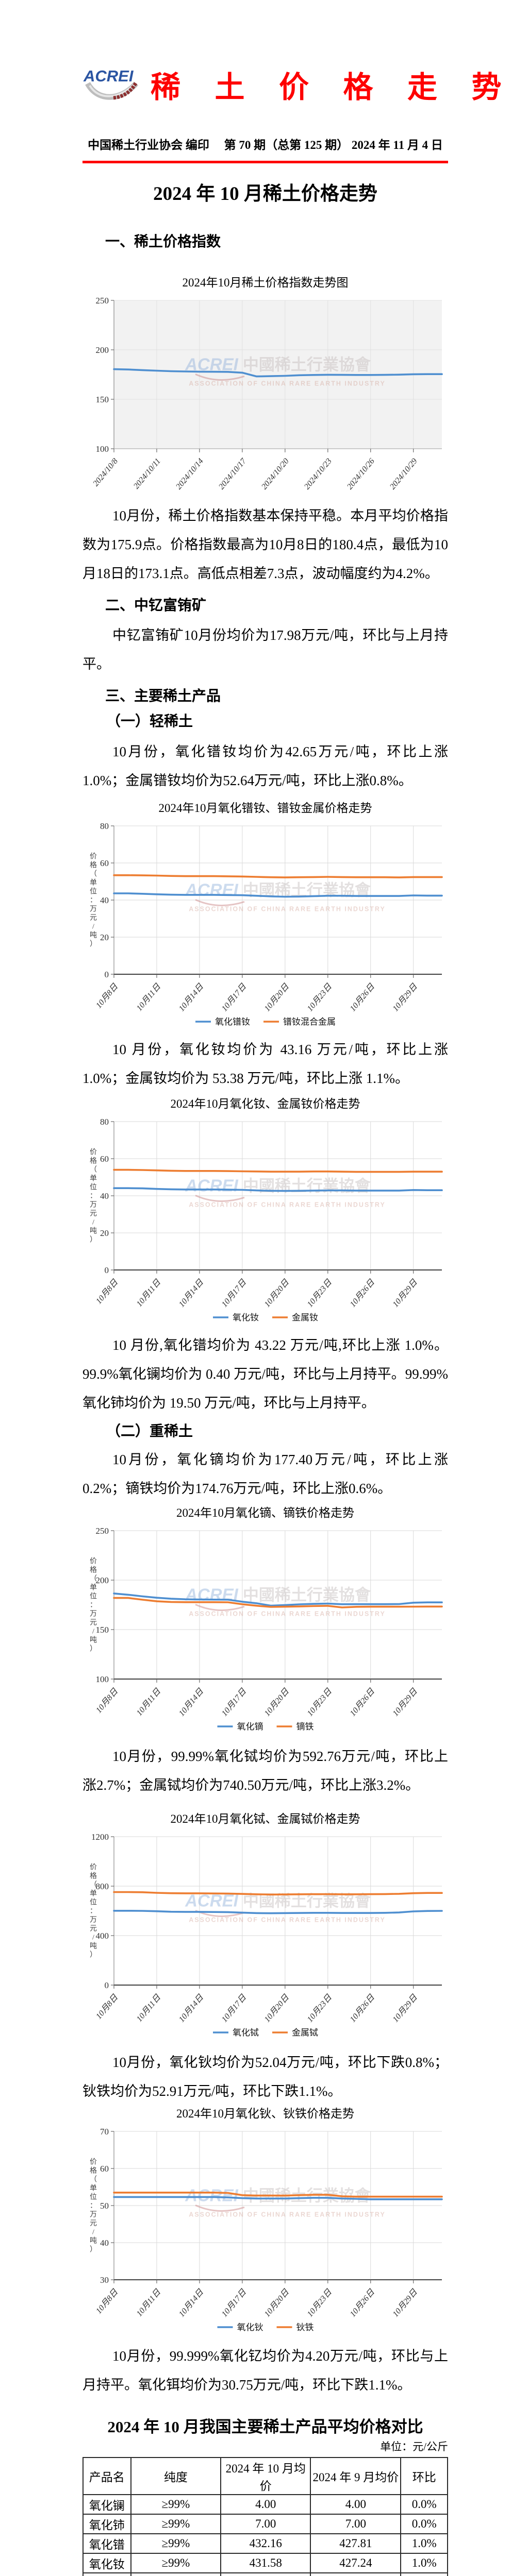 Image resolution: width=528 pixels, height=2576 pixels. Describe the element at coordinates (404, 474) in the screenshot. I see `x-tick-label: 2024/10/29` at that location.